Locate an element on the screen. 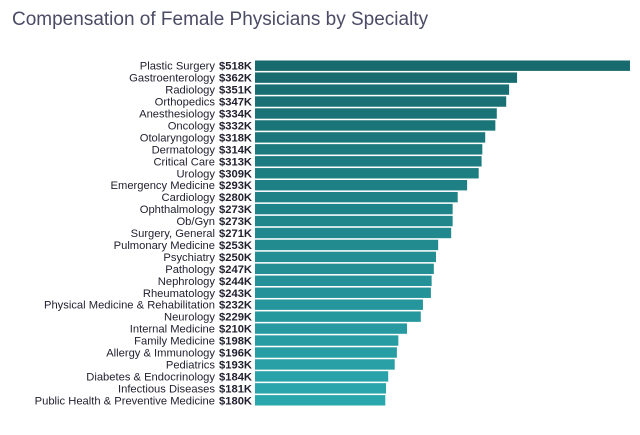  bar-pediatrics is located at coordinates (325, 364).